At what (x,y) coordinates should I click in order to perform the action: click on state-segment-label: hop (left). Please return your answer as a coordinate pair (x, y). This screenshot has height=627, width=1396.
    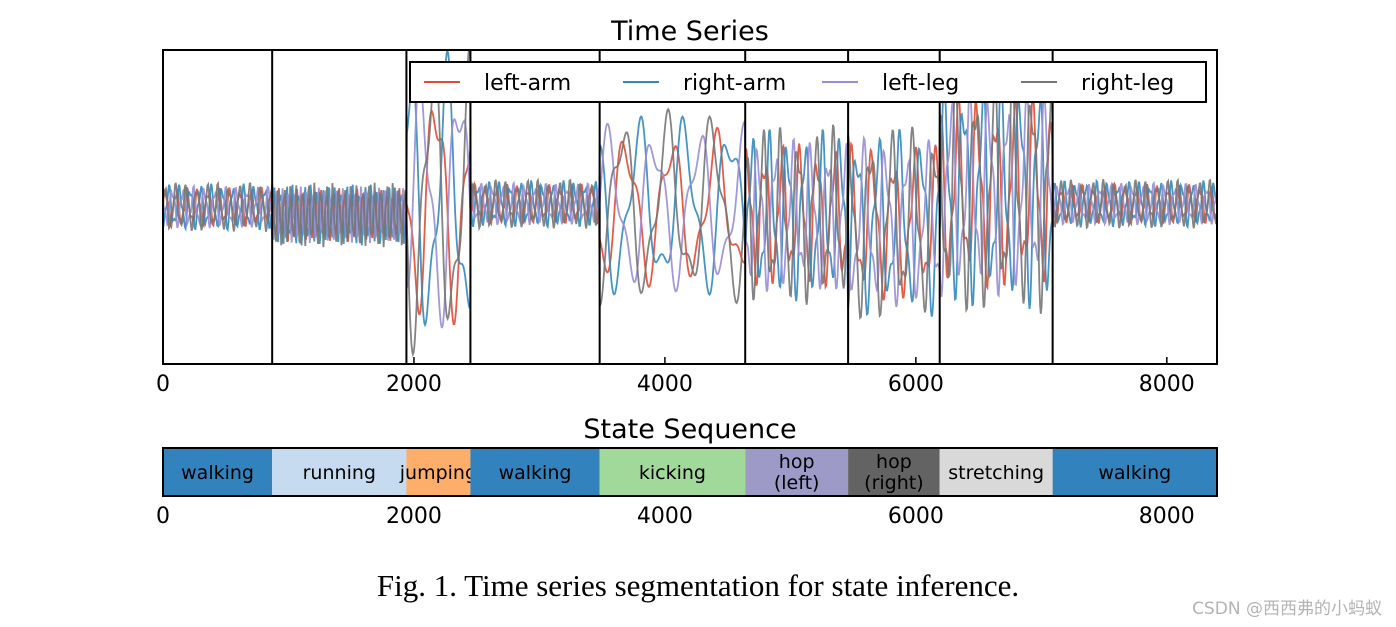
    Looking at the image, I should click on (797, 472).